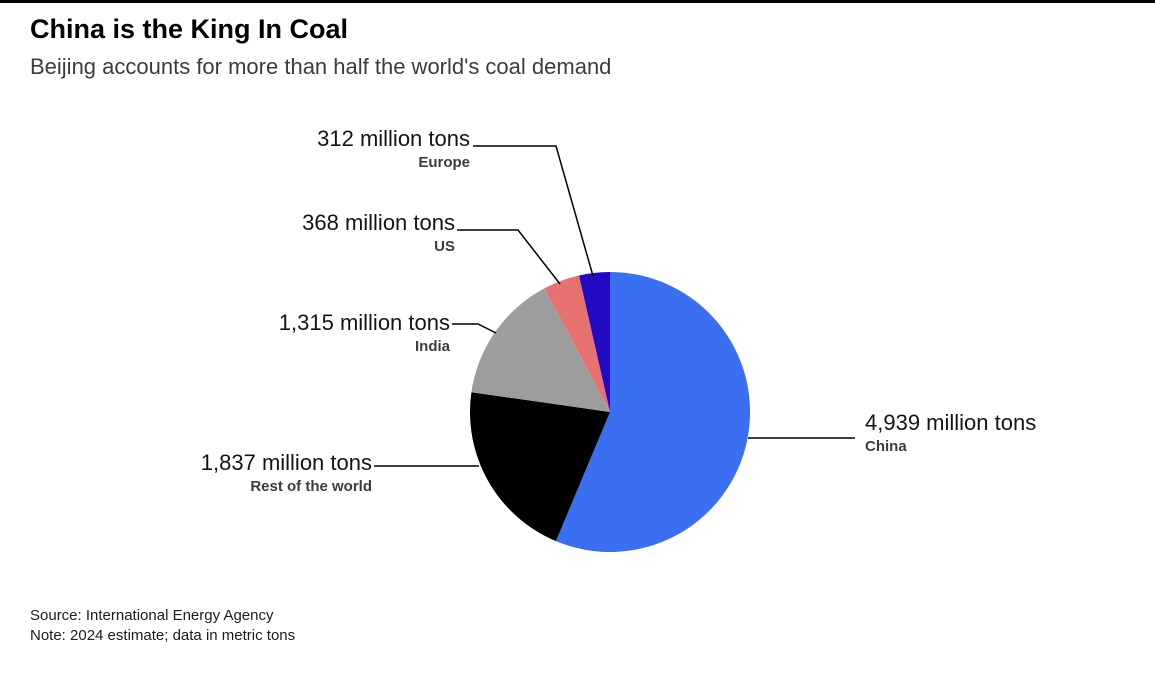  I want to click on footnote: Note: 2024 estimate; data in metric tons, so click(163, 635).